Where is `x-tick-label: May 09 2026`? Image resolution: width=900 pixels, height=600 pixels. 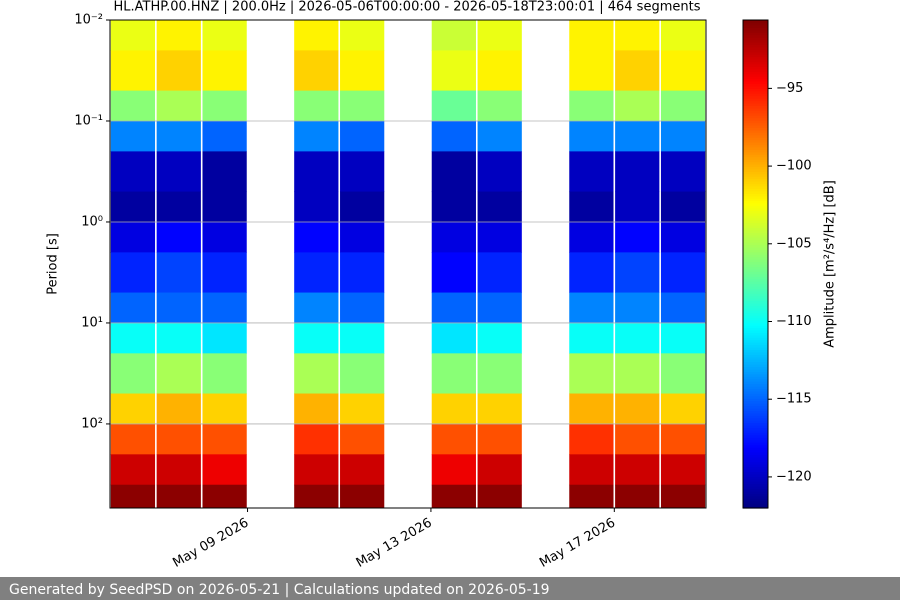
x-tick-label: May 09 2026 is located at coordinates (210, 543).